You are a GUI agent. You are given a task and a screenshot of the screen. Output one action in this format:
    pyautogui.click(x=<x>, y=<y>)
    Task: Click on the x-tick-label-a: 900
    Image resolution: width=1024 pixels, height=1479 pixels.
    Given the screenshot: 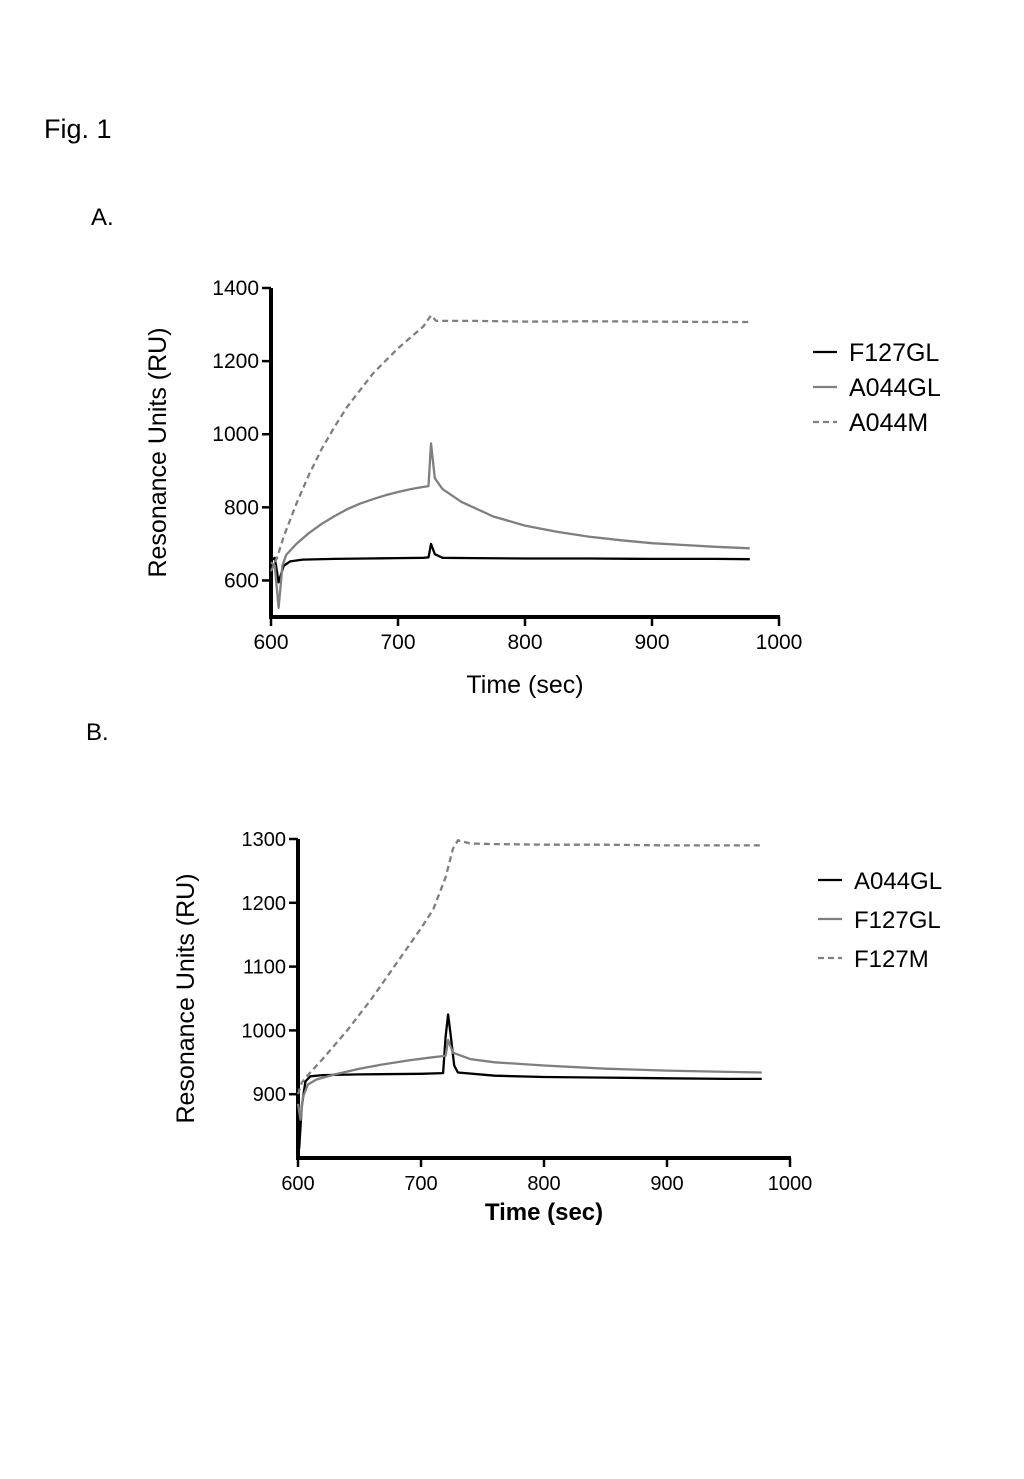 What is the action you would take?
    pyautogui.click(x=651, y=642)
    